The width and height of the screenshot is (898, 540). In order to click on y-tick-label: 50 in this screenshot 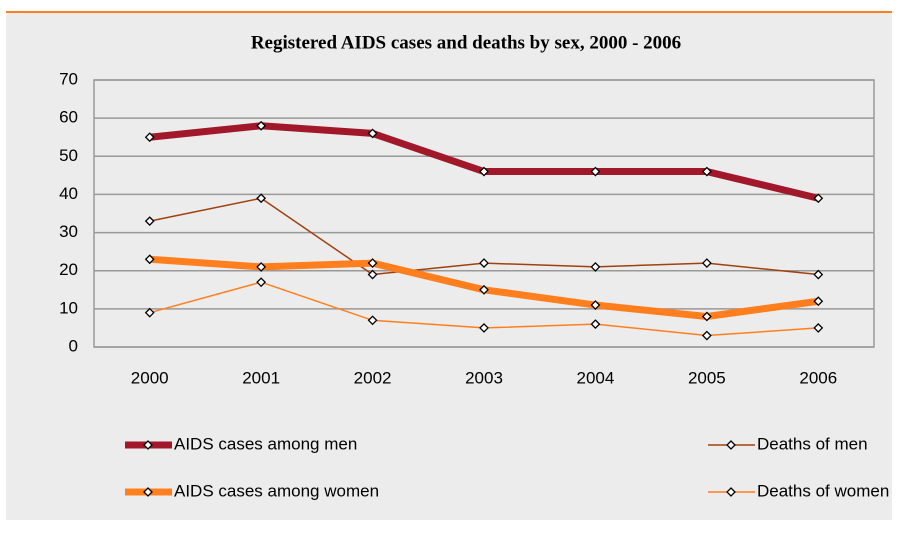, I will do `click(68, 155)`.